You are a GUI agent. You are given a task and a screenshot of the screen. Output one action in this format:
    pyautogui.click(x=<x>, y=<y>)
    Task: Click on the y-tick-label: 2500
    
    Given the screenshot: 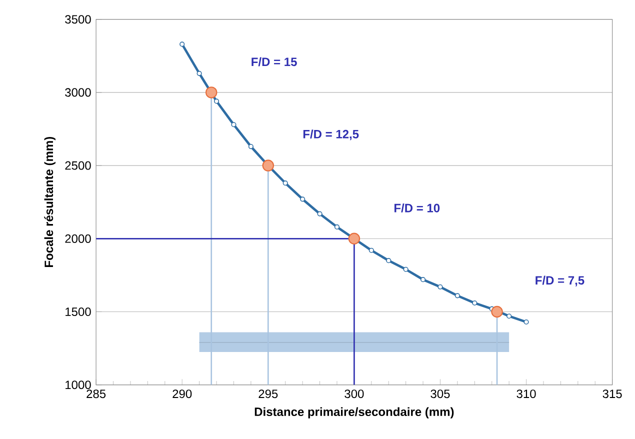 What is the action you would take?
    pyautogui.click(x=78, y=165)
    